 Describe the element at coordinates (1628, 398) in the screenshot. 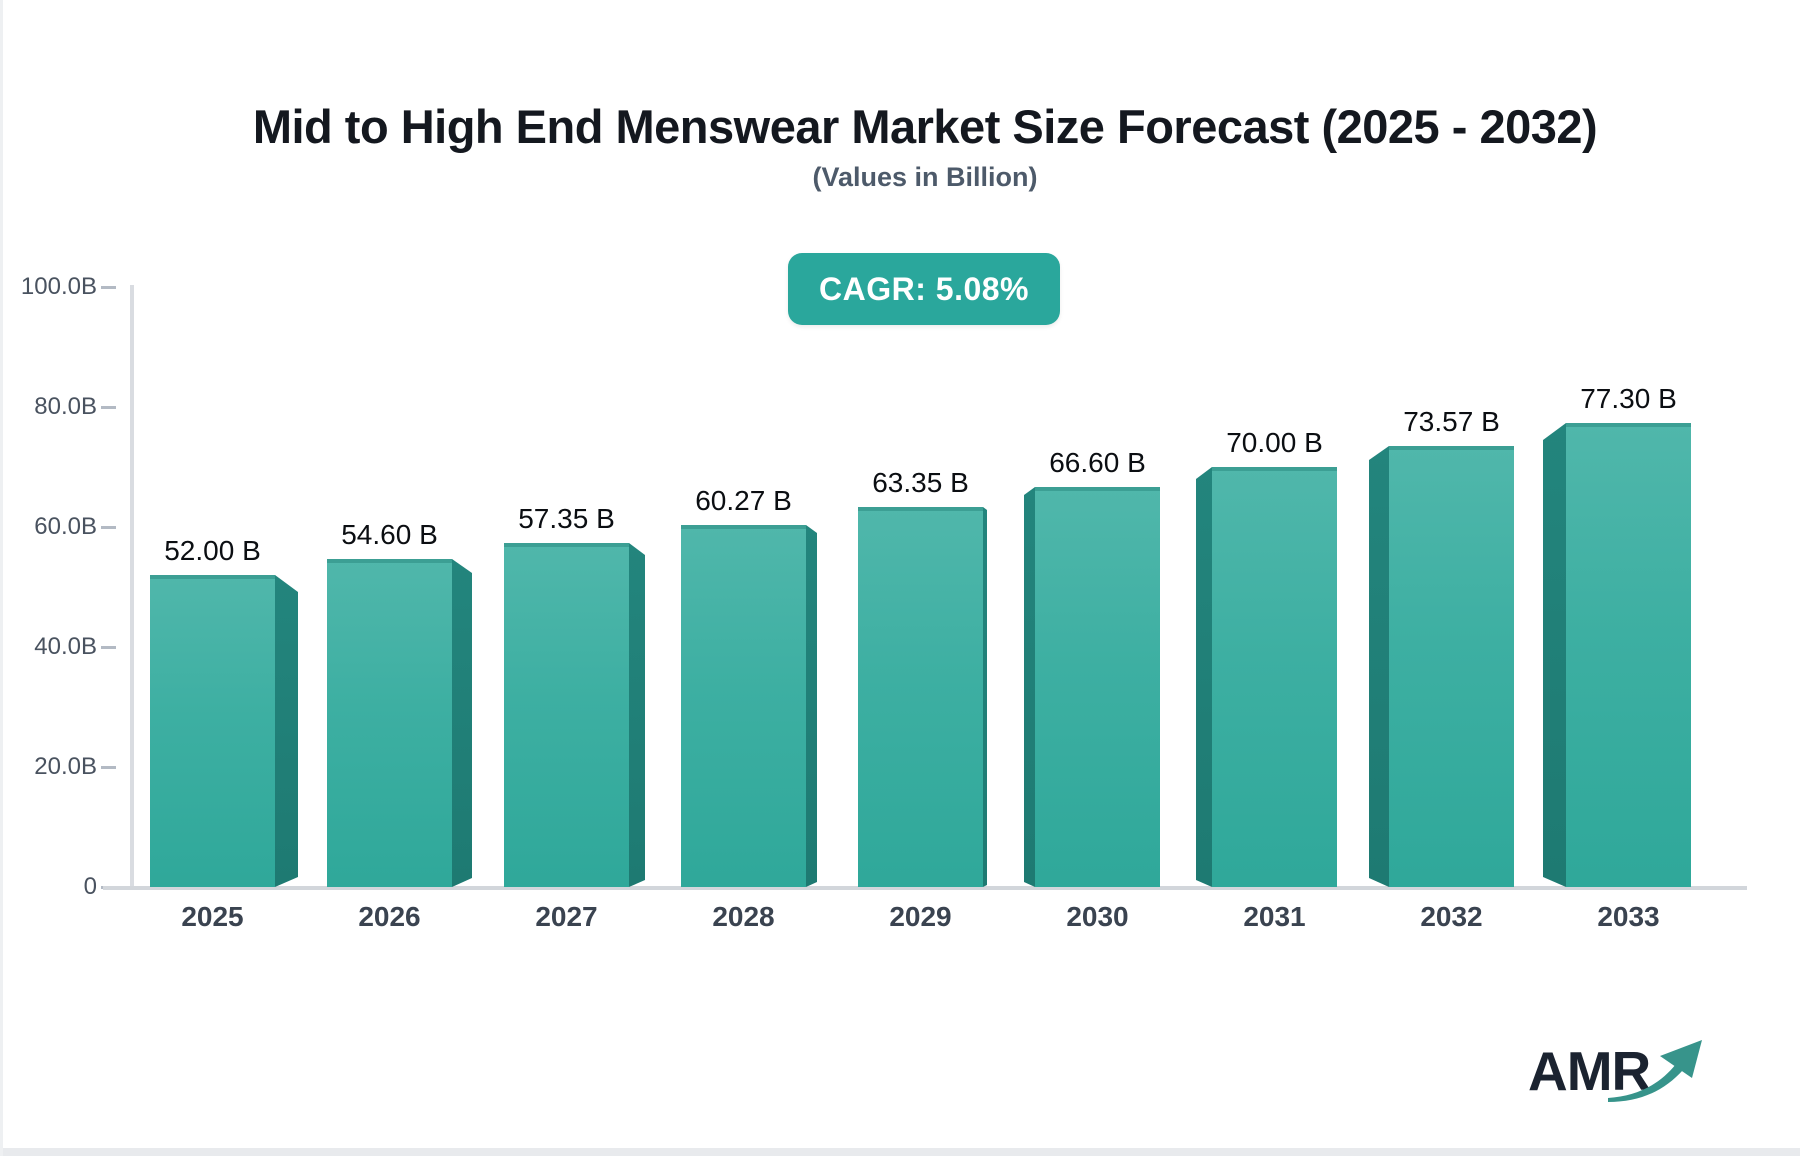

I see `bar-value-label: 77.30 B` at that location.